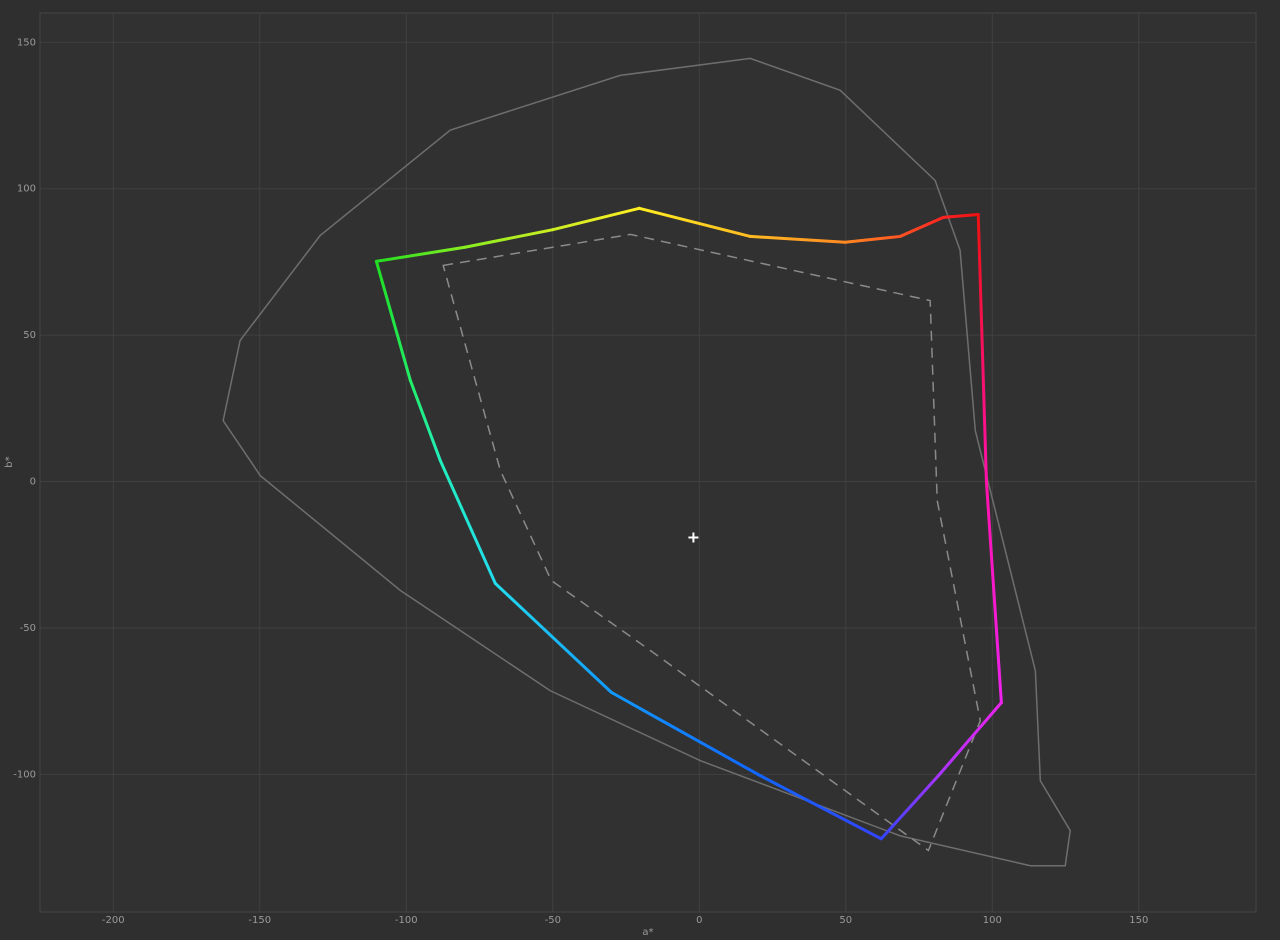 The image size is (1280, 940). I want to click on x-tick-label: 150, so click(1138, 920).